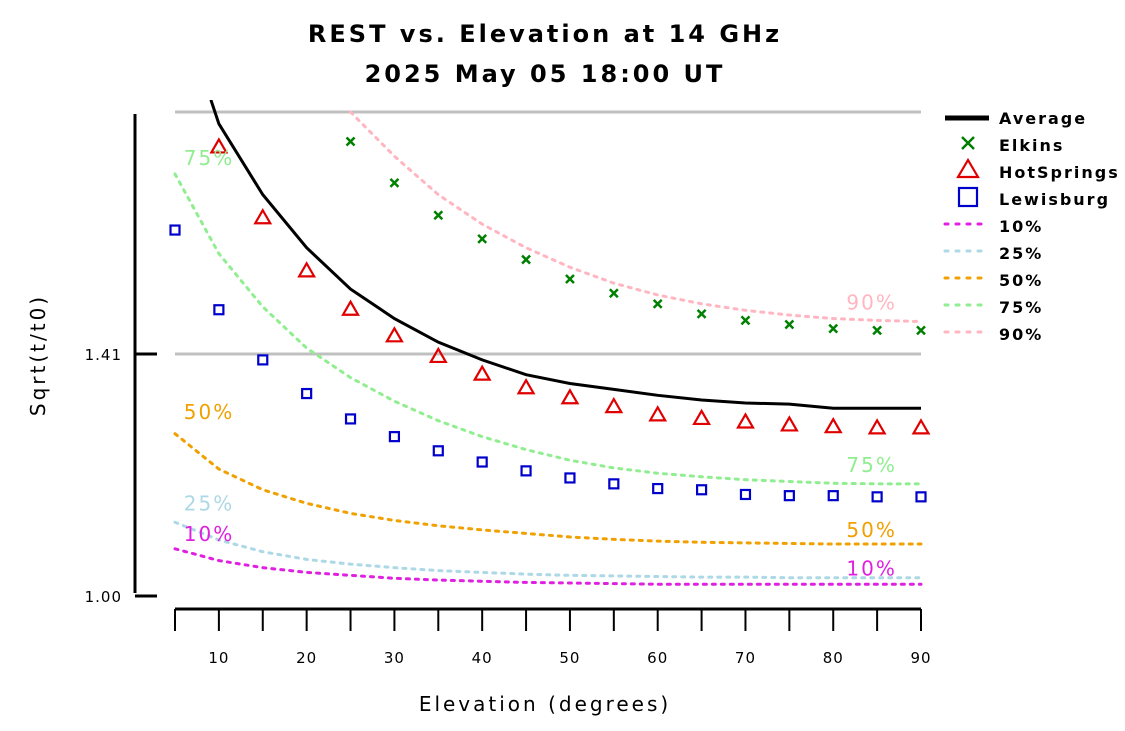 Image resolution: width=1125 pixels, height=731 pixels. Describe the element at coordinates (306, 658) in the screenshot. I see `x-tick-label: 20` at that location.